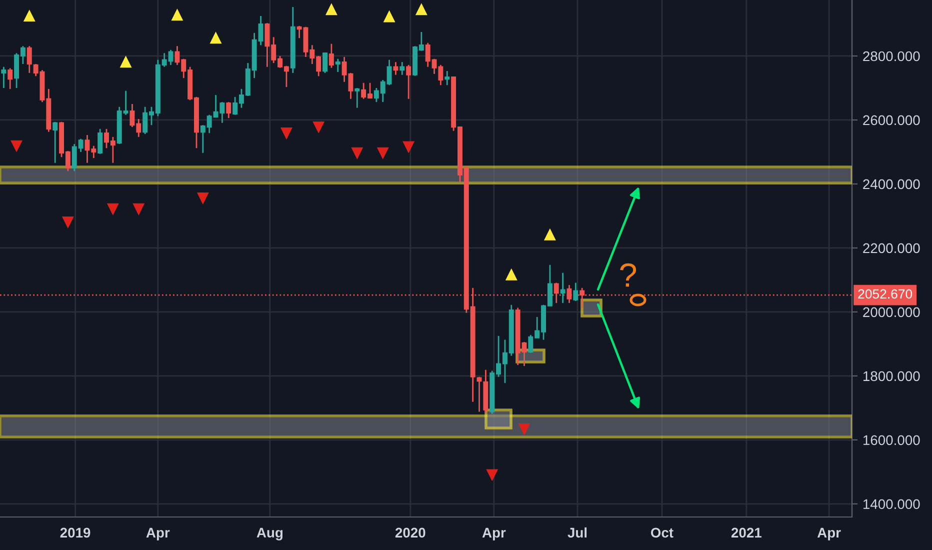 This screenshot has height=550, width=932. I want to click on x-tick-label: Jul, so click(577, 532).